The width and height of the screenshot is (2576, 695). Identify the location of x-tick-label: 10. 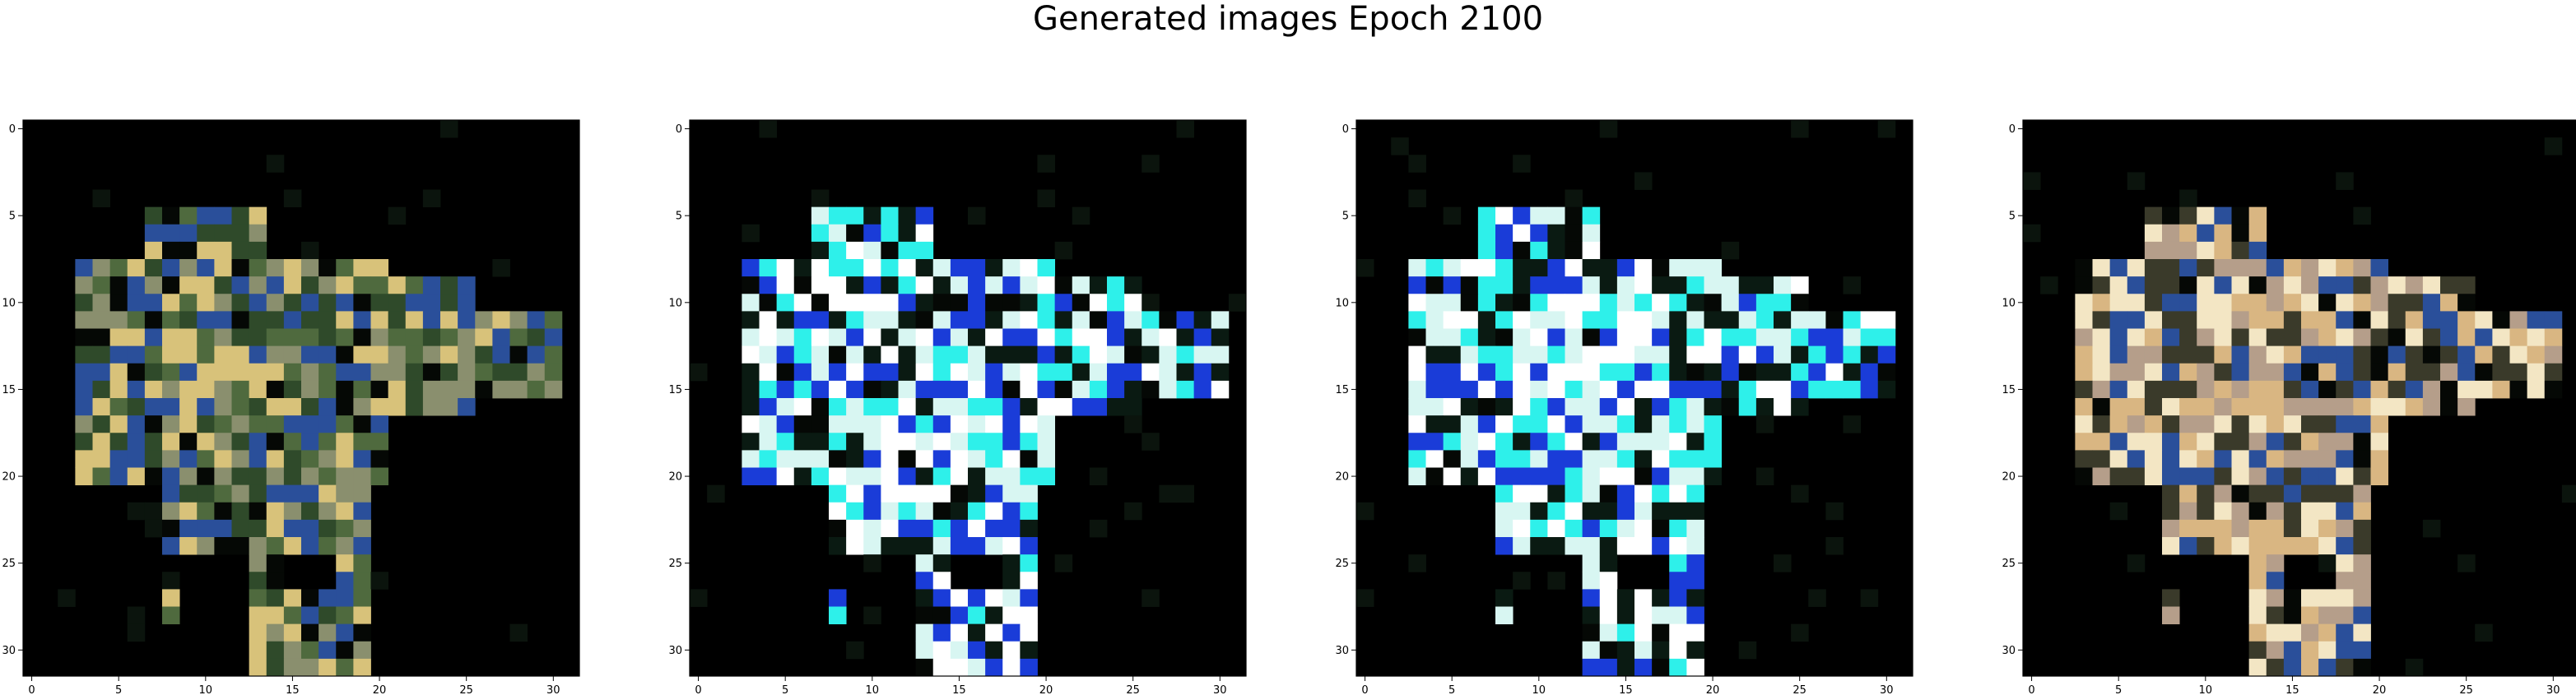
(1539, 689).